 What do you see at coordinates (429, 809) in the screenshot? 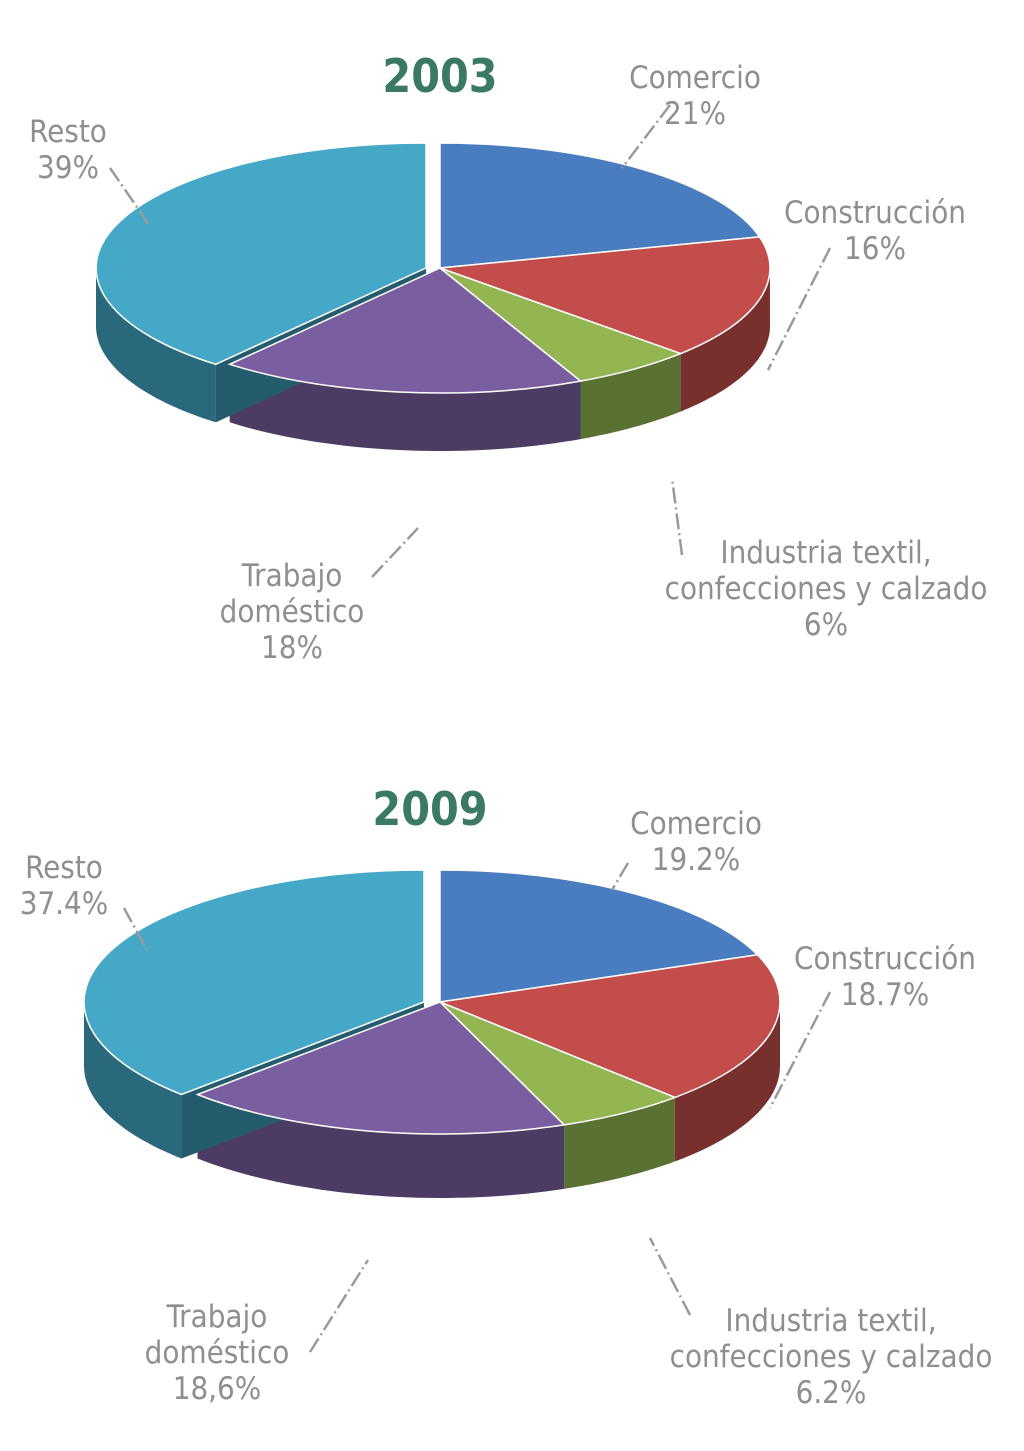
I see `chart-title: 2009` at bounding box center [429, 809].